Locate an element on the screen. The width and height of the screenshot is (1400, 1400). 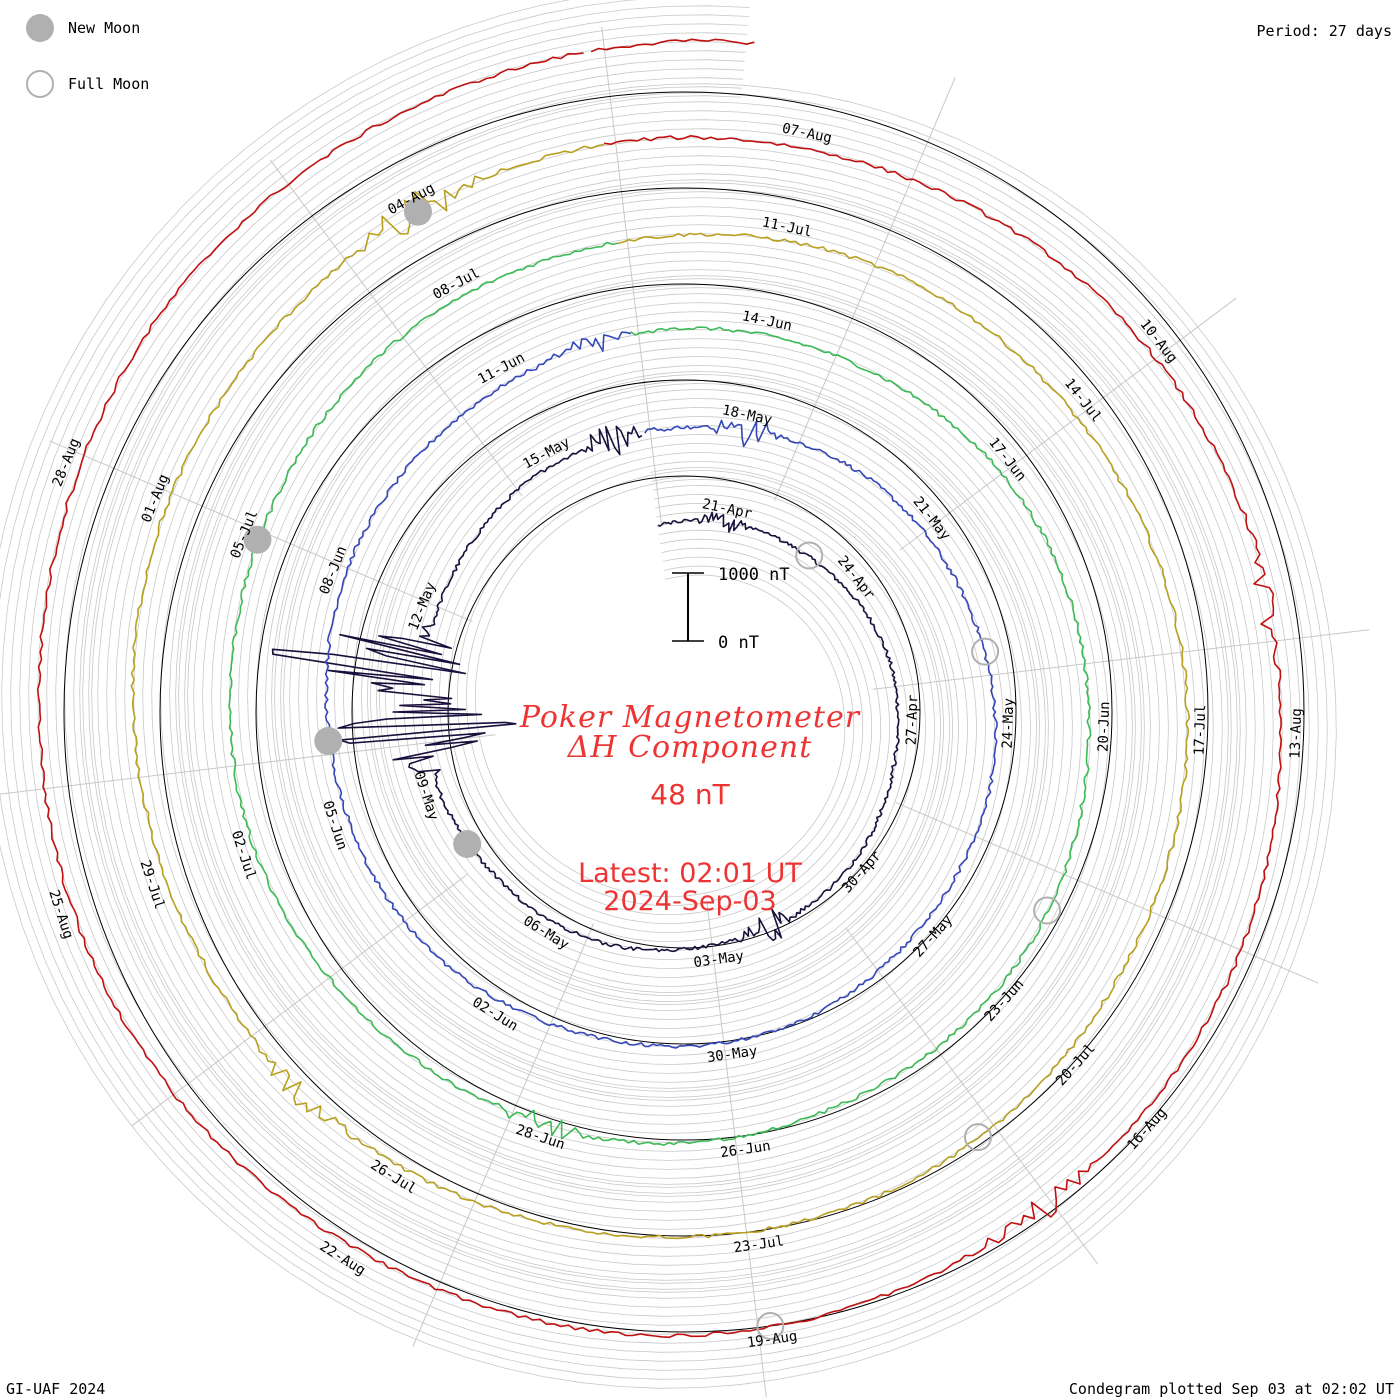
legend-full-moon: Full Moon is located at coordinates (87, 84).